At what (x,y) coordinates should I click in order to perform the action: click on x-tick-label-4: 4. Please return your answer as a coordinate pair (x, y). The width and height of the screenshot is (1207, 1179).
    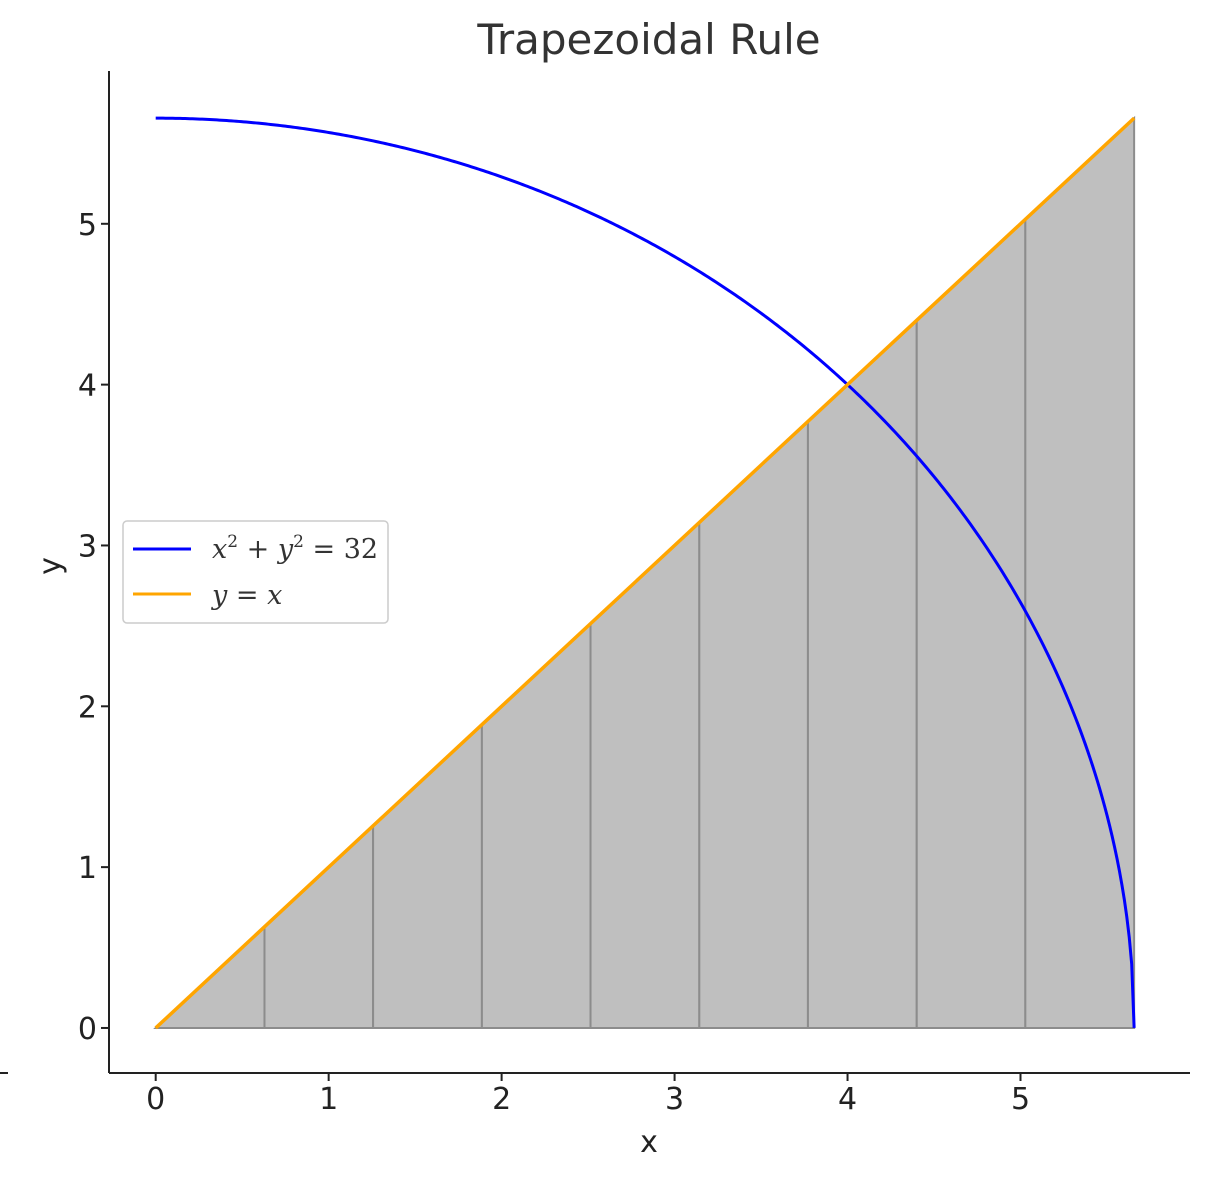
    Looking at the image, I should click on (847, 1099).